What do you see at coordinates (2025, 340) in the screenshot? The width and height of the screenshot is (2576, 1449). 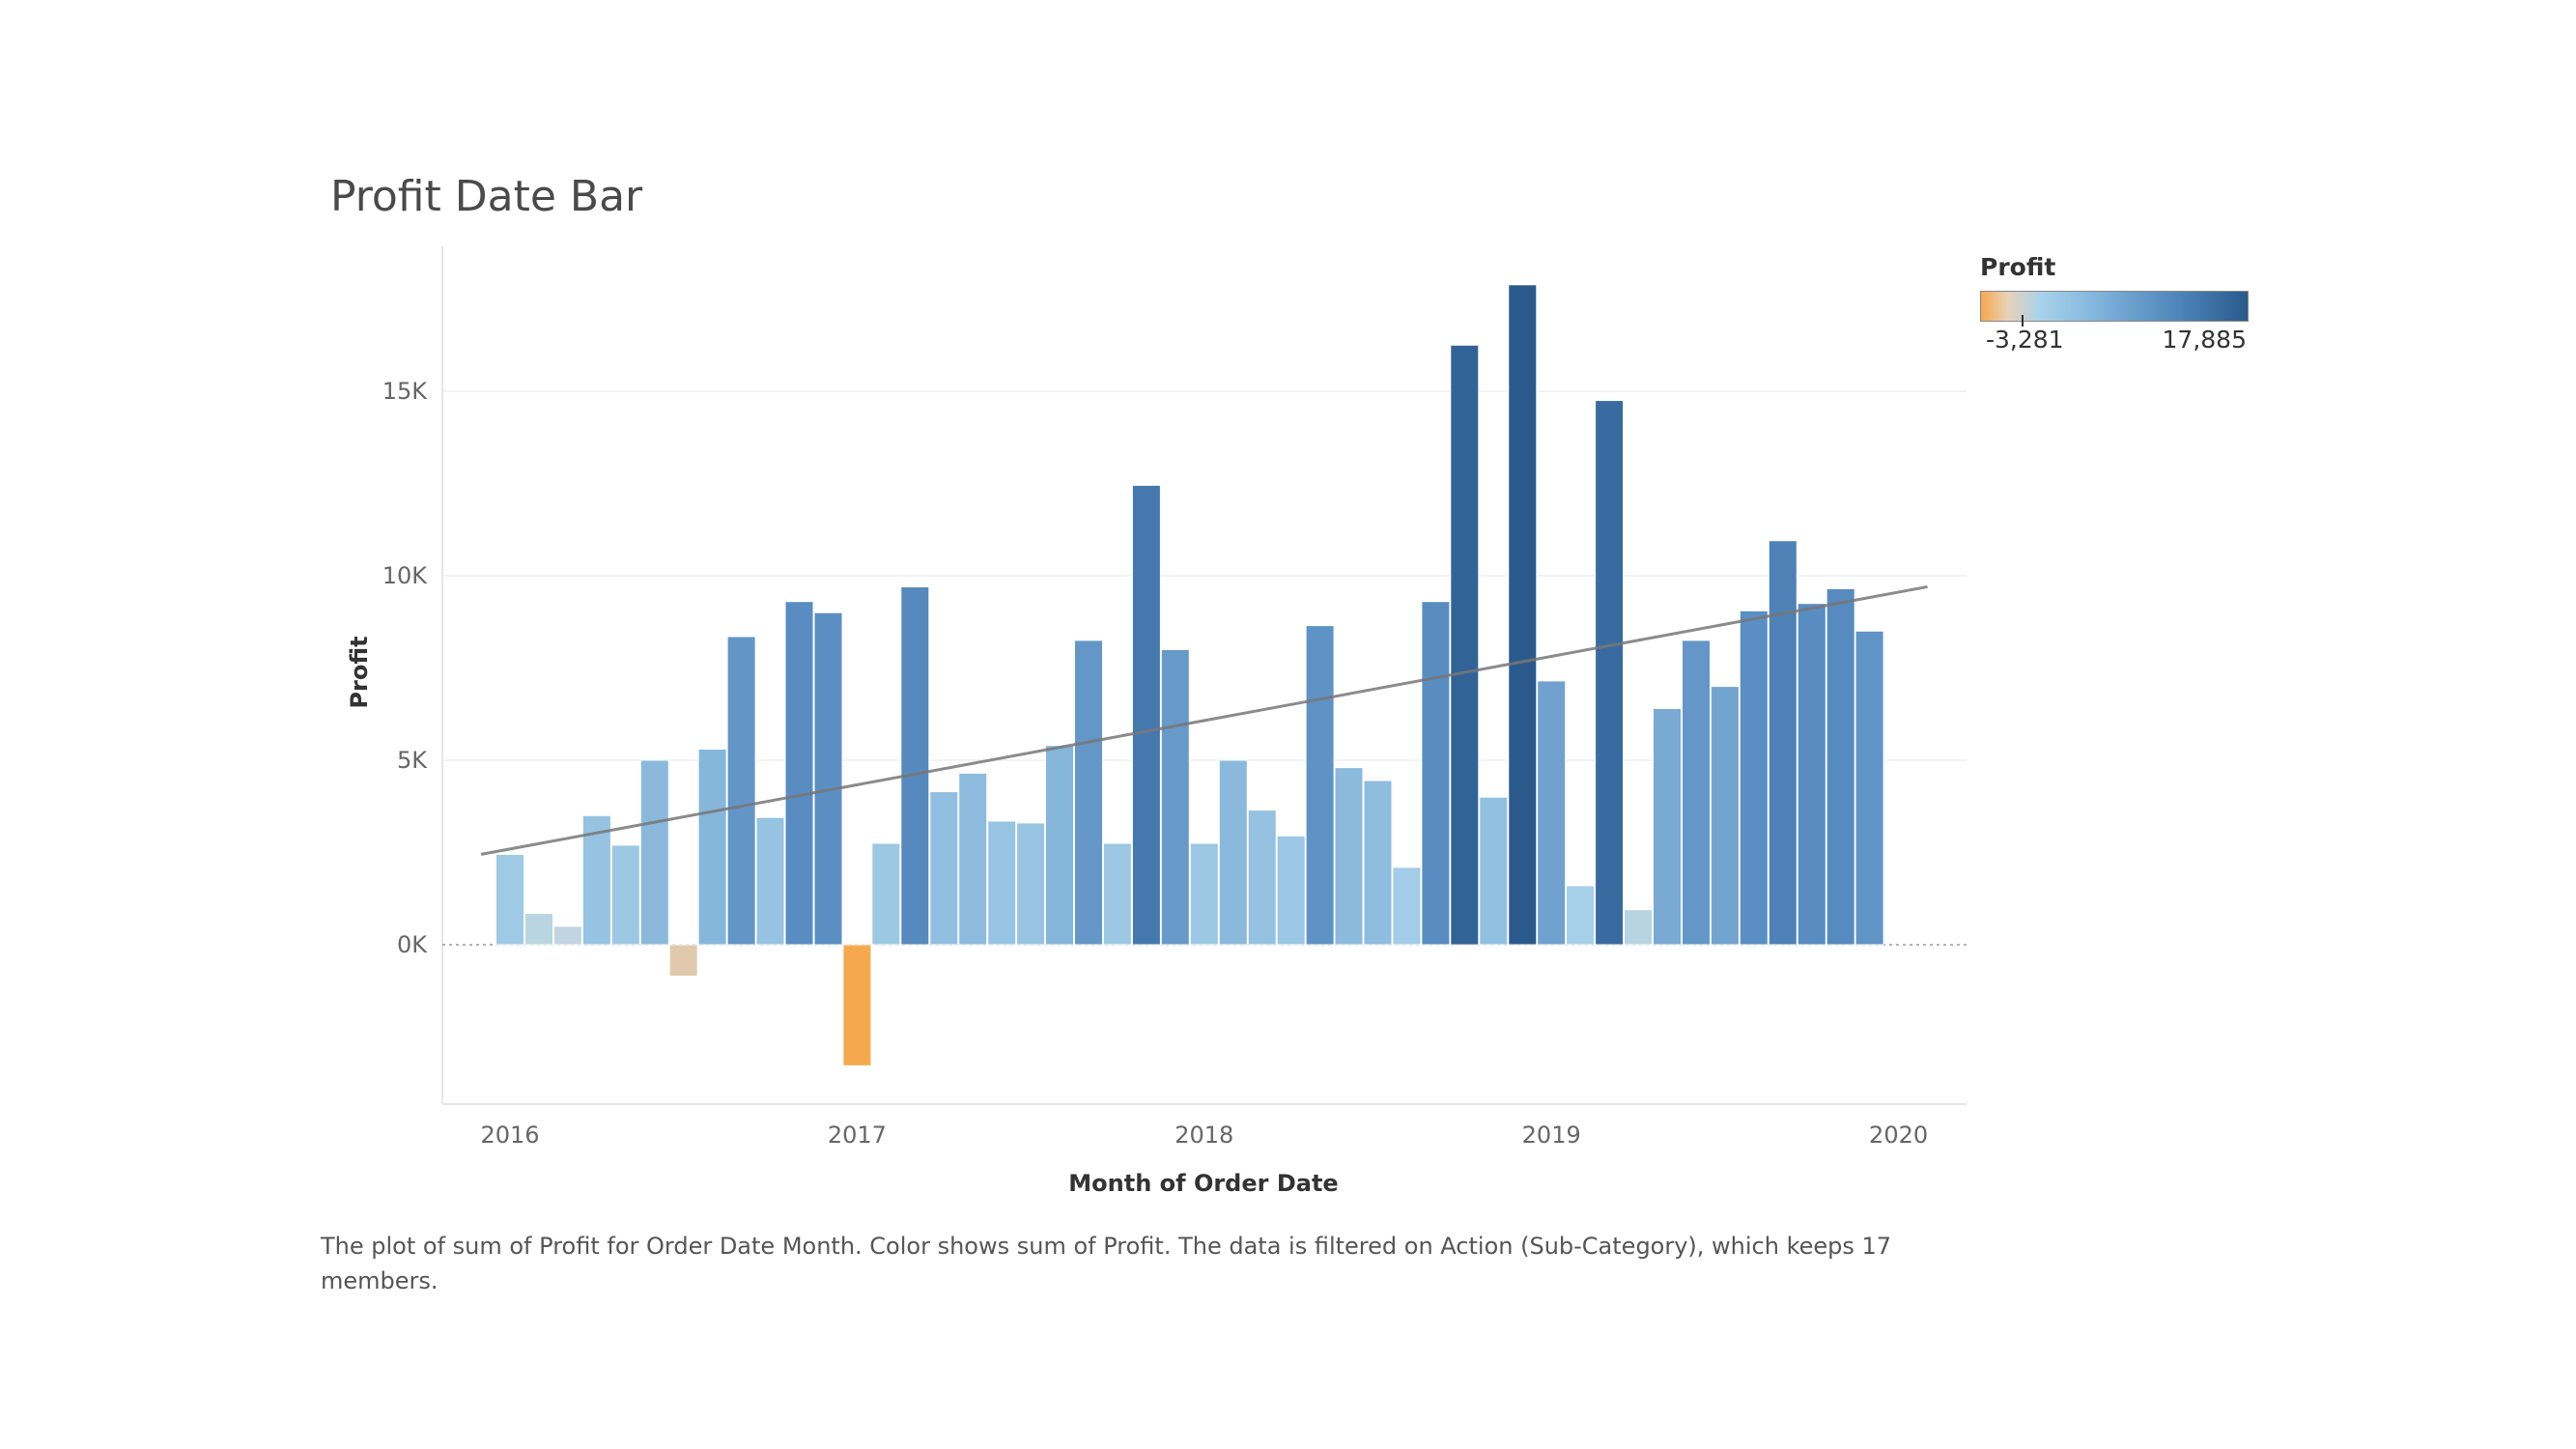 I see `legend-min-label: -3,281` at bounding box center [2025, 340].